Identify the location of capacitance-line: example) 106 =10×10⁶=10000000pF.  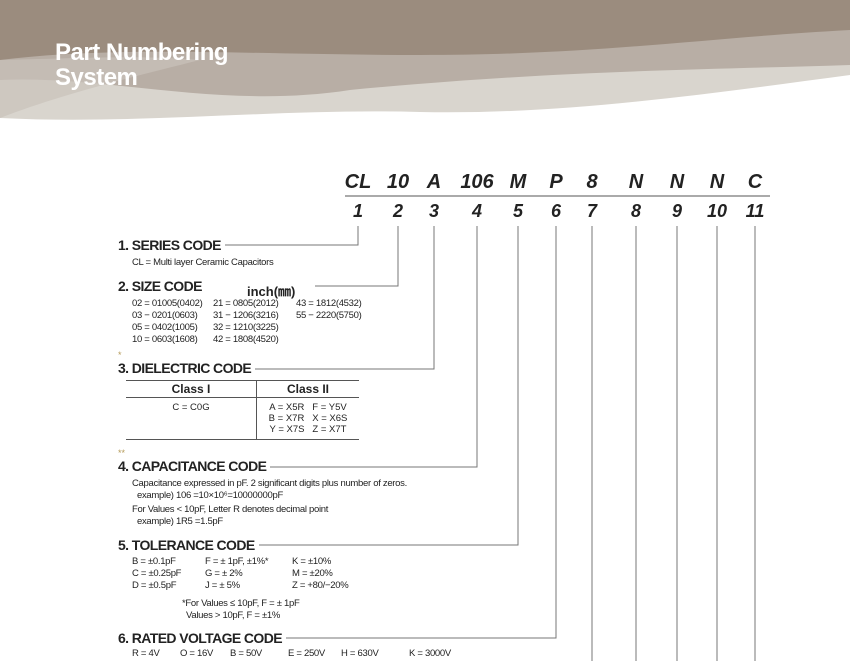
(210, 495).